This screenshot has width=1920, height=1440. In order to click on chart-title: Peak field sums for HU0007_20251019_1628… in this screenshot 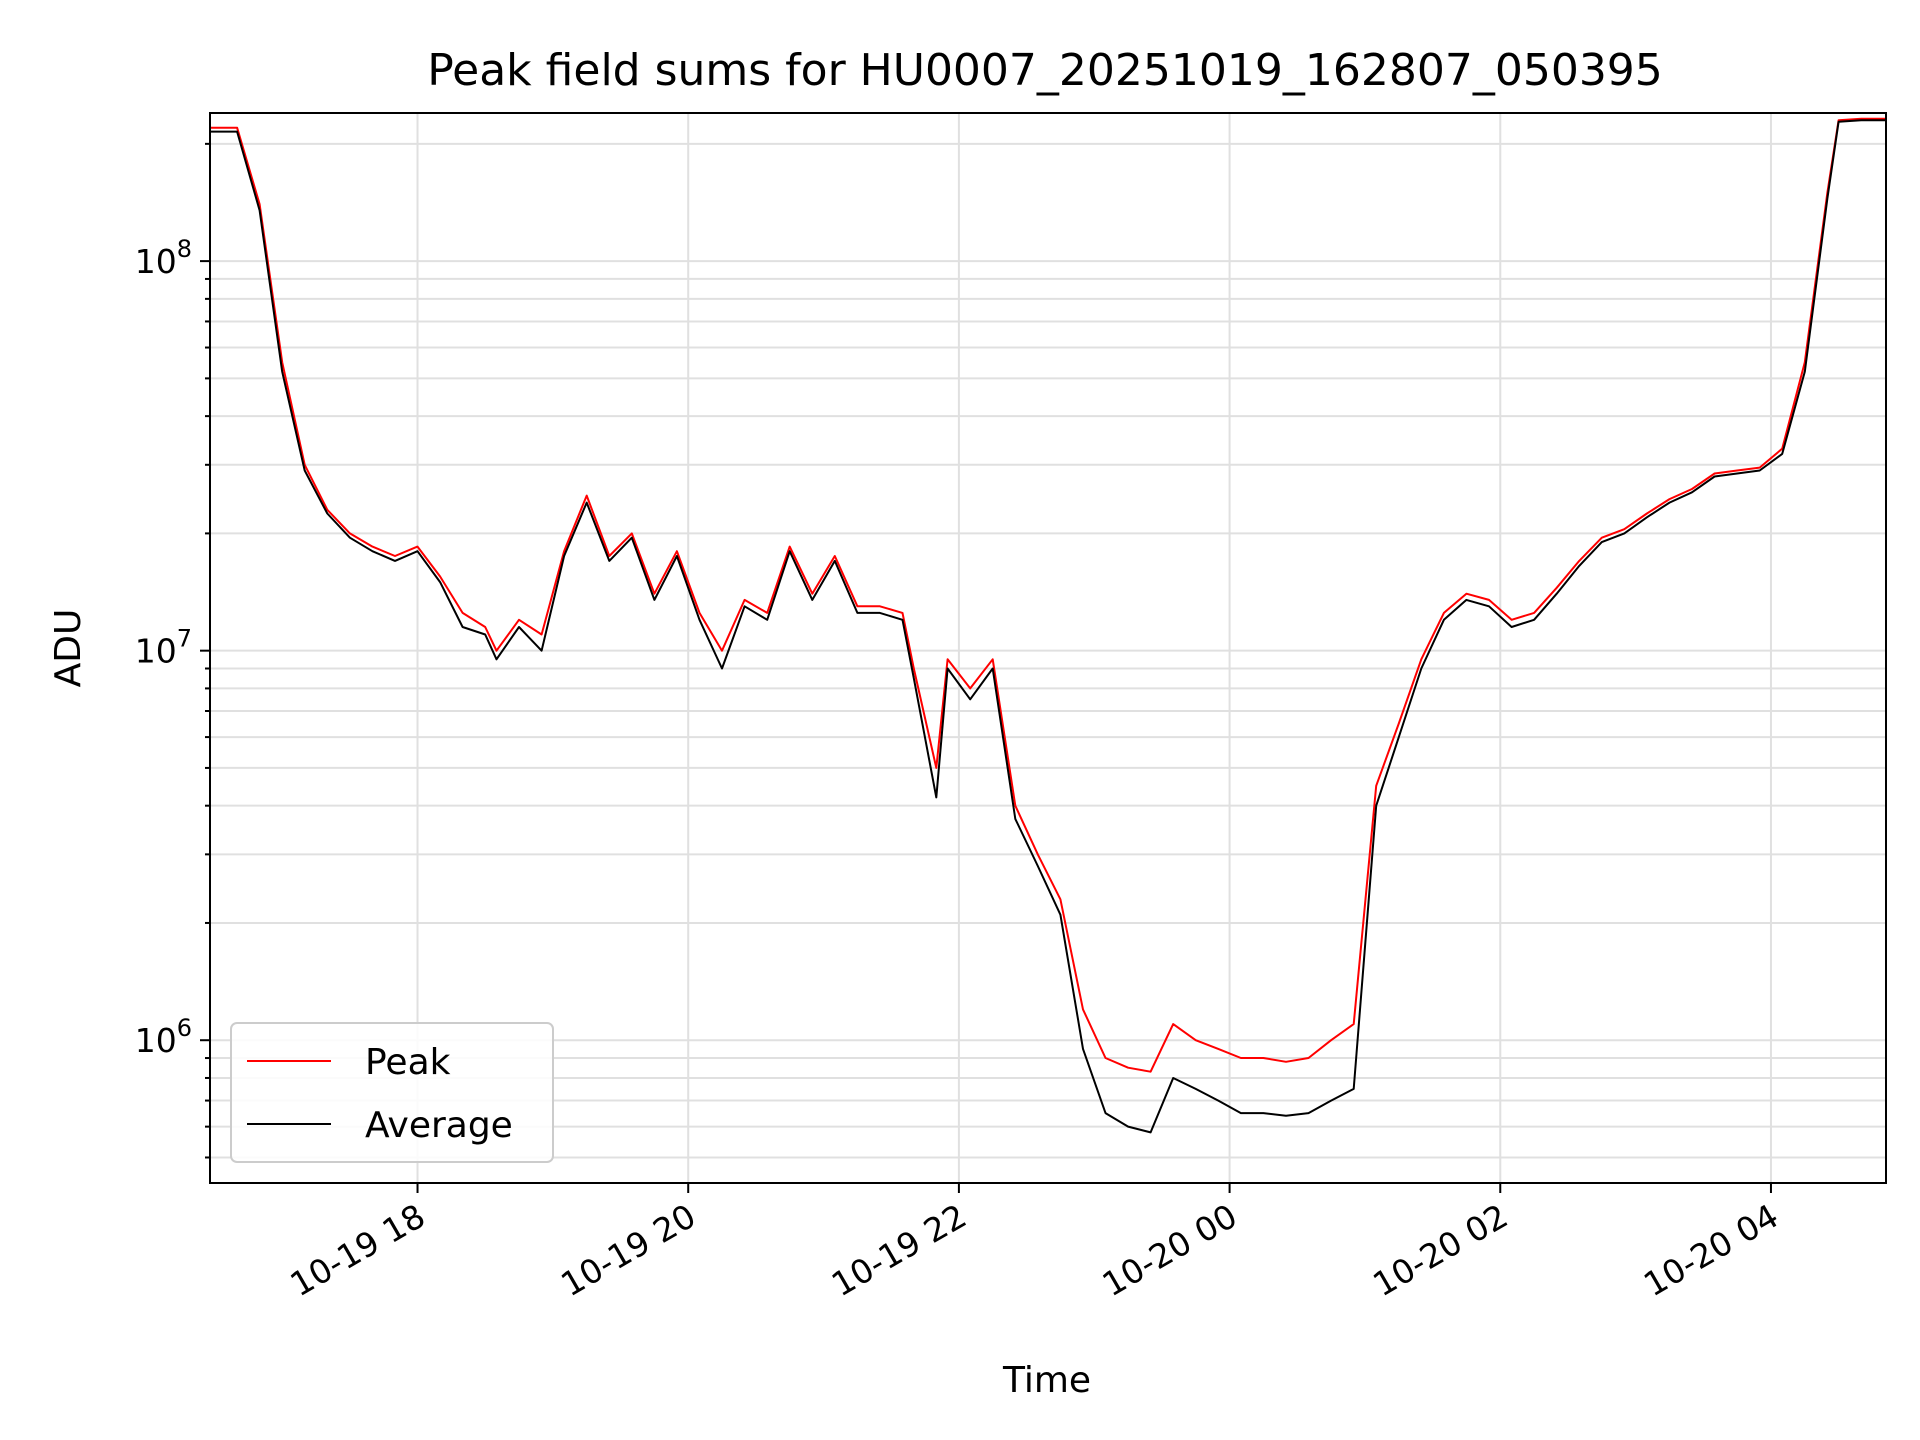, I will do `click(1045, 70)`.